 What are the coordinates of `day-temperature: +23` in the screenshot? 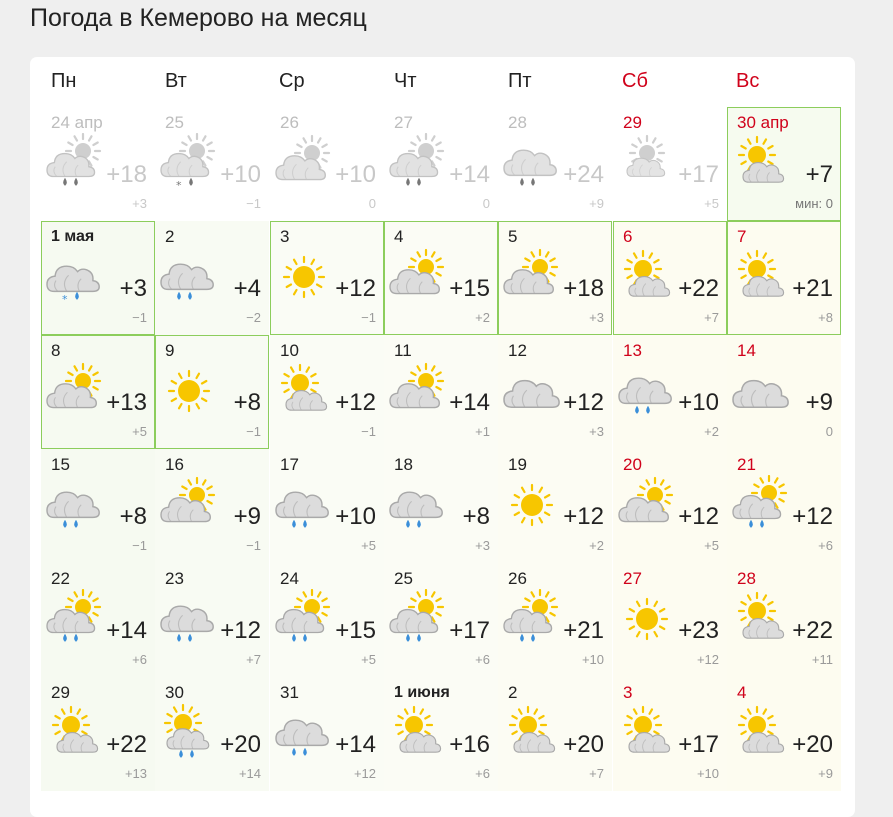 It's located at (698, 630).